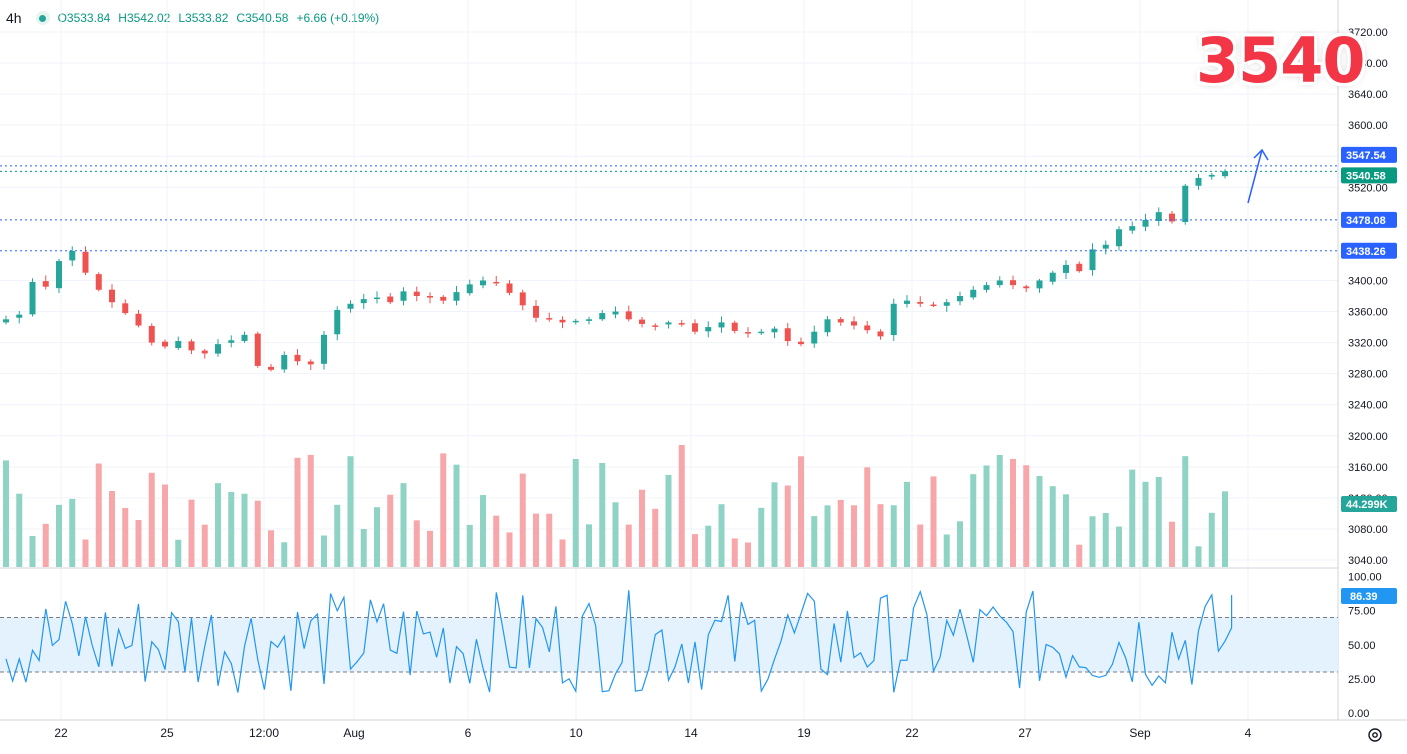  What do you see at coordinates (1362, 646) in the screenshot?
I see `rsi-tick-label: 50.00` at bounding box center [1362, 646].